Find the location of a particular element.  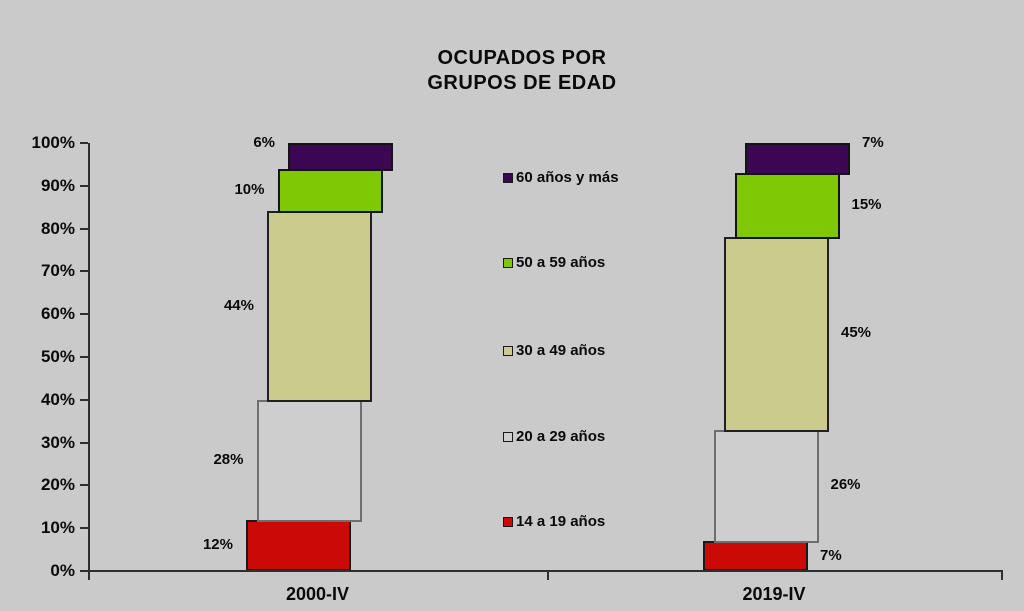

y-axis-tick-label: 30% is located at coordinates (57, 442).